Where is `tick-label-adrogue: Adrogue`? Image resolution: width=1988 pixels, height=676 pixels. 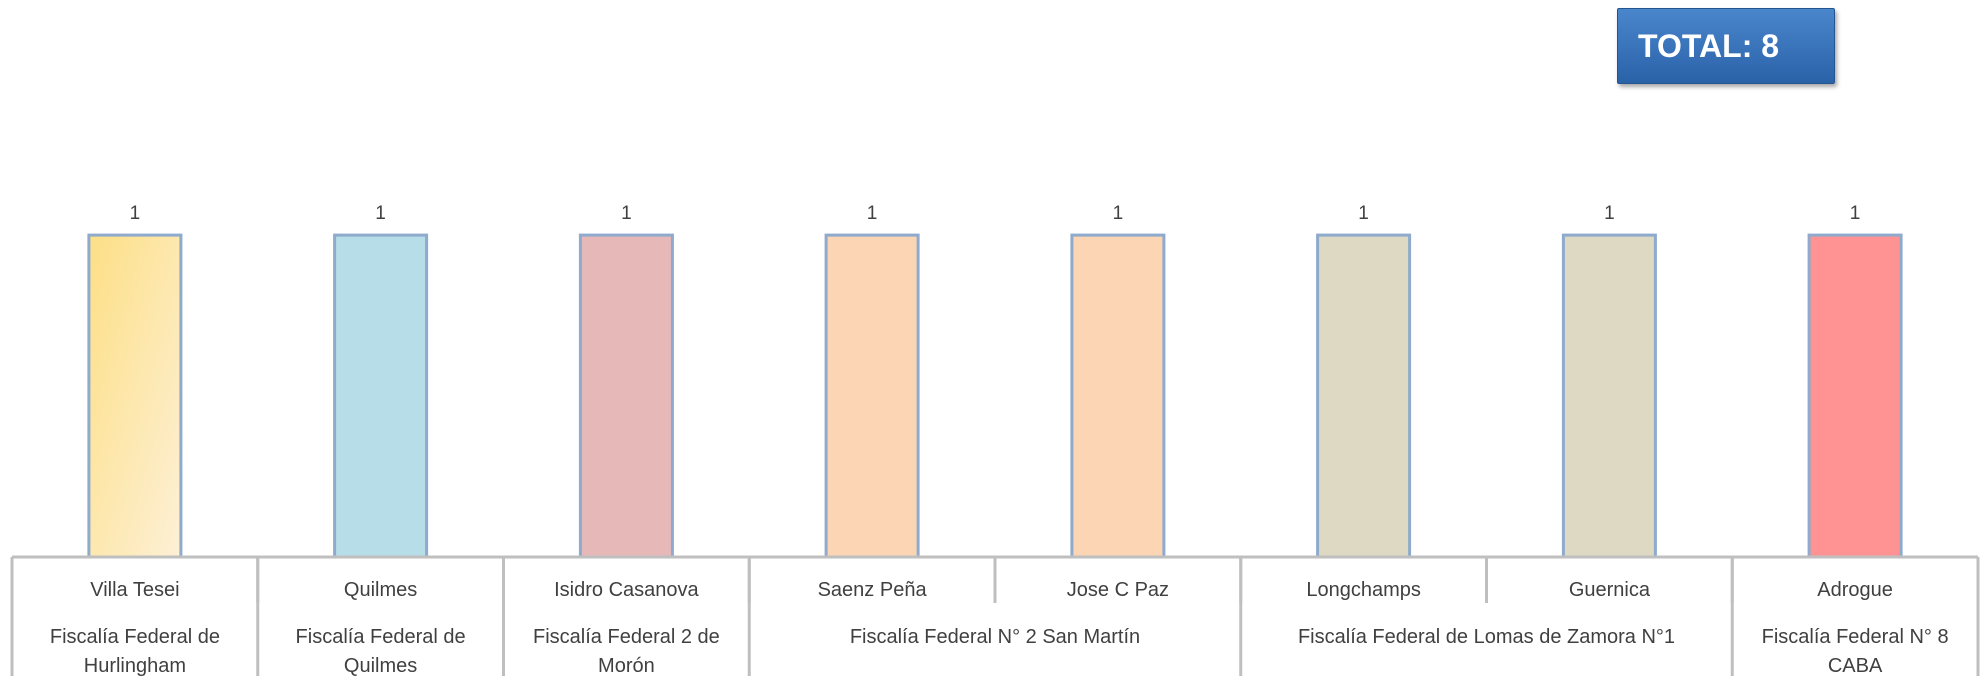 tick-label-adrogue: Adrogue is located at coordinates (1855, 590).